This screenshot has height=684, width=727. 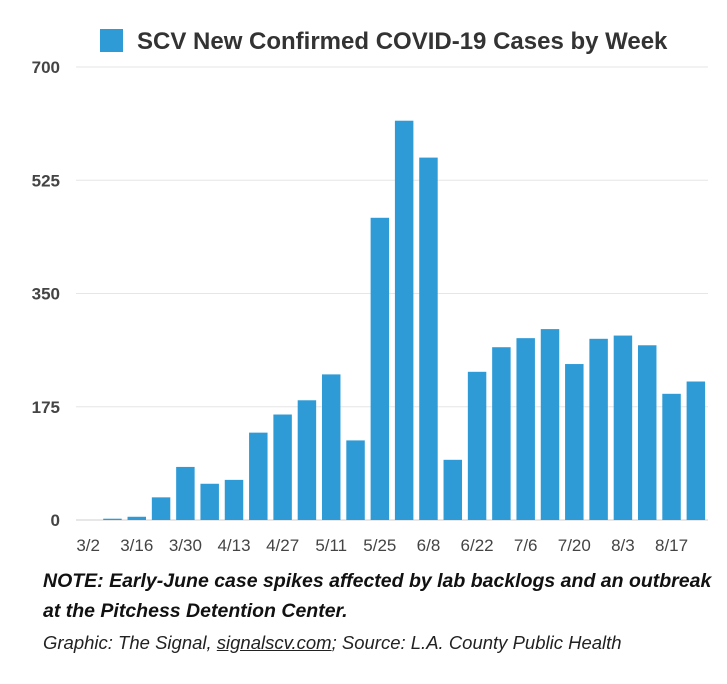 What do you see at coordinates (402, 41) in the screenshot?
I see `legend-label: SCV New Confirmed COVID-19 Cases by Week` at bounding box center [402, 41].